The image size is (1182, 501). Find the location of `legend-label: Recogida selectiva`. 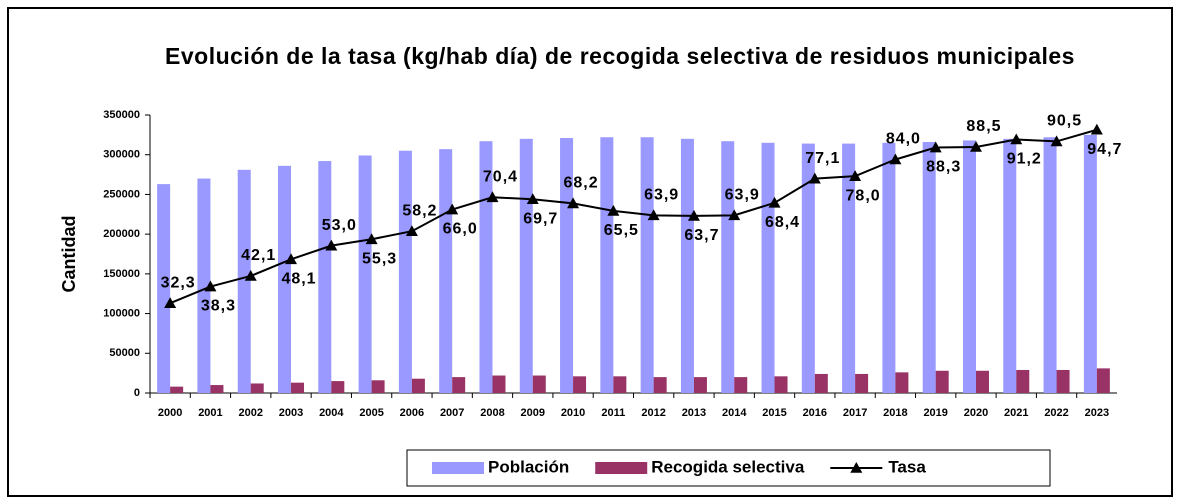

legend-label: Recogida selectiva is located at coordinates (728, 466).